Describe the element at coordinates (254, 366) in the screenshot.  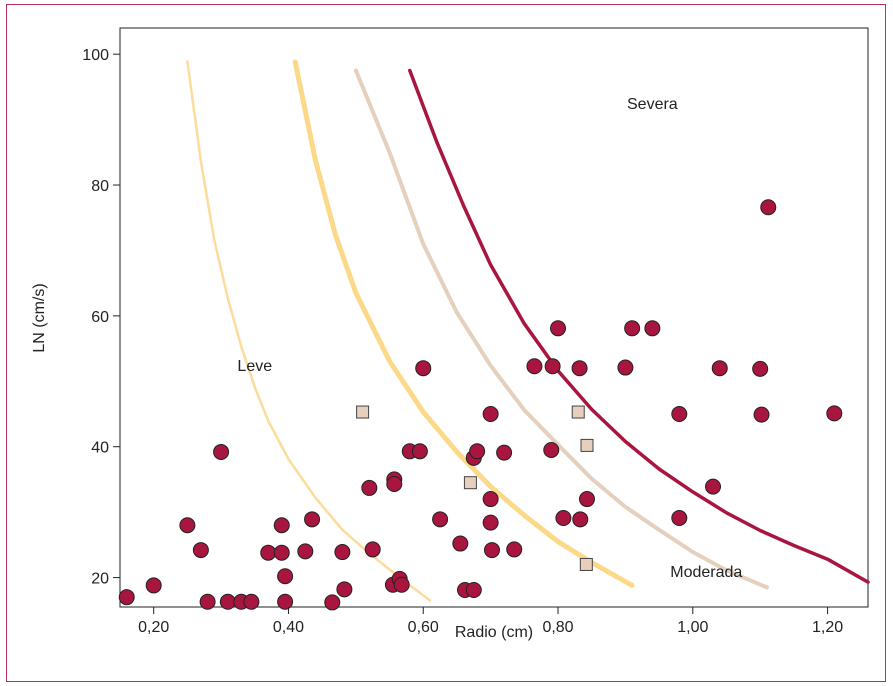
I see `annotation-label: Leve` at that location.